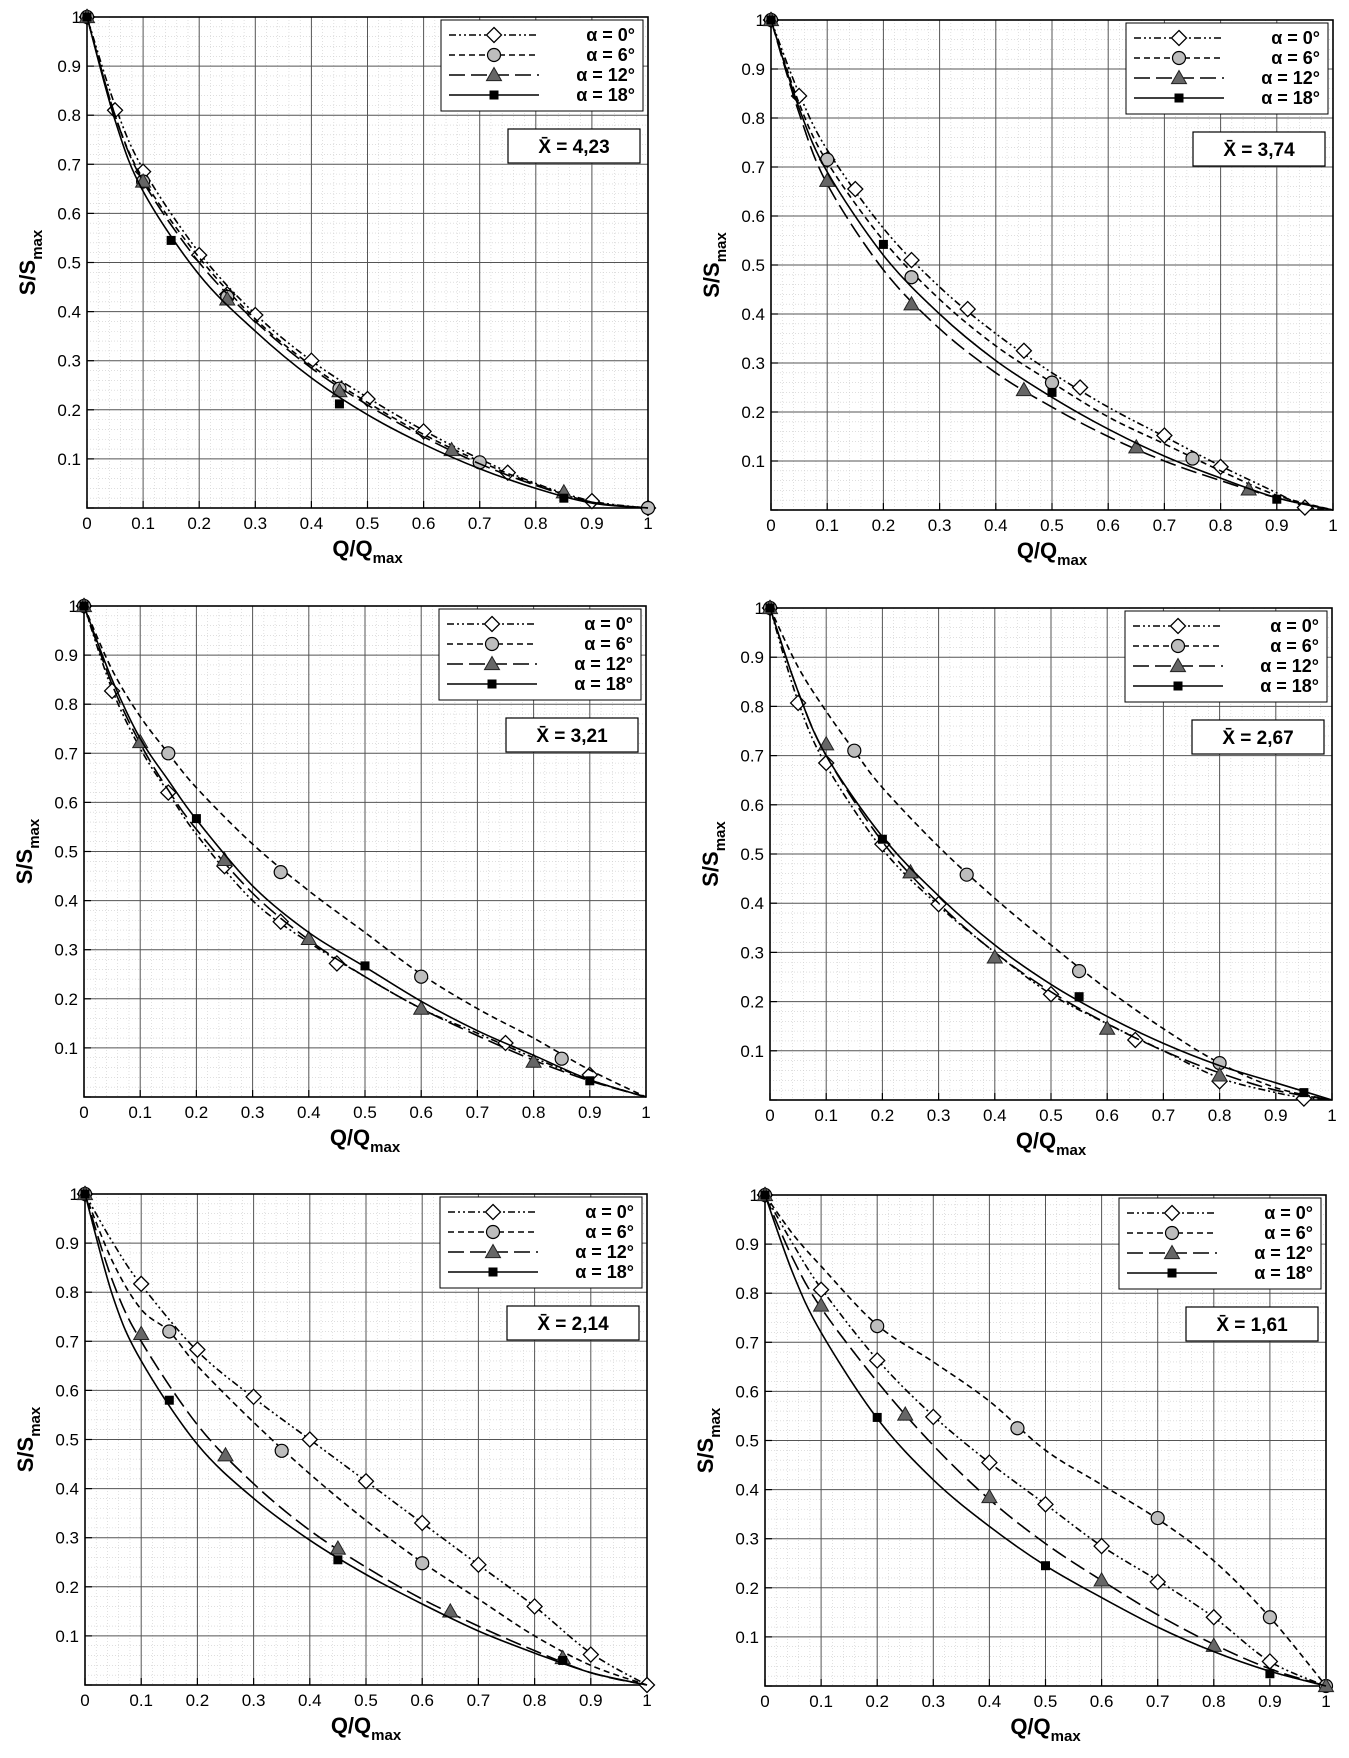 The width and height of the screenshot is (1349, 1758). What do you see at coordinates (66, 753) in the screenshot?
I see `y-tick-label: 0.7` at bounding box center [66, 753].